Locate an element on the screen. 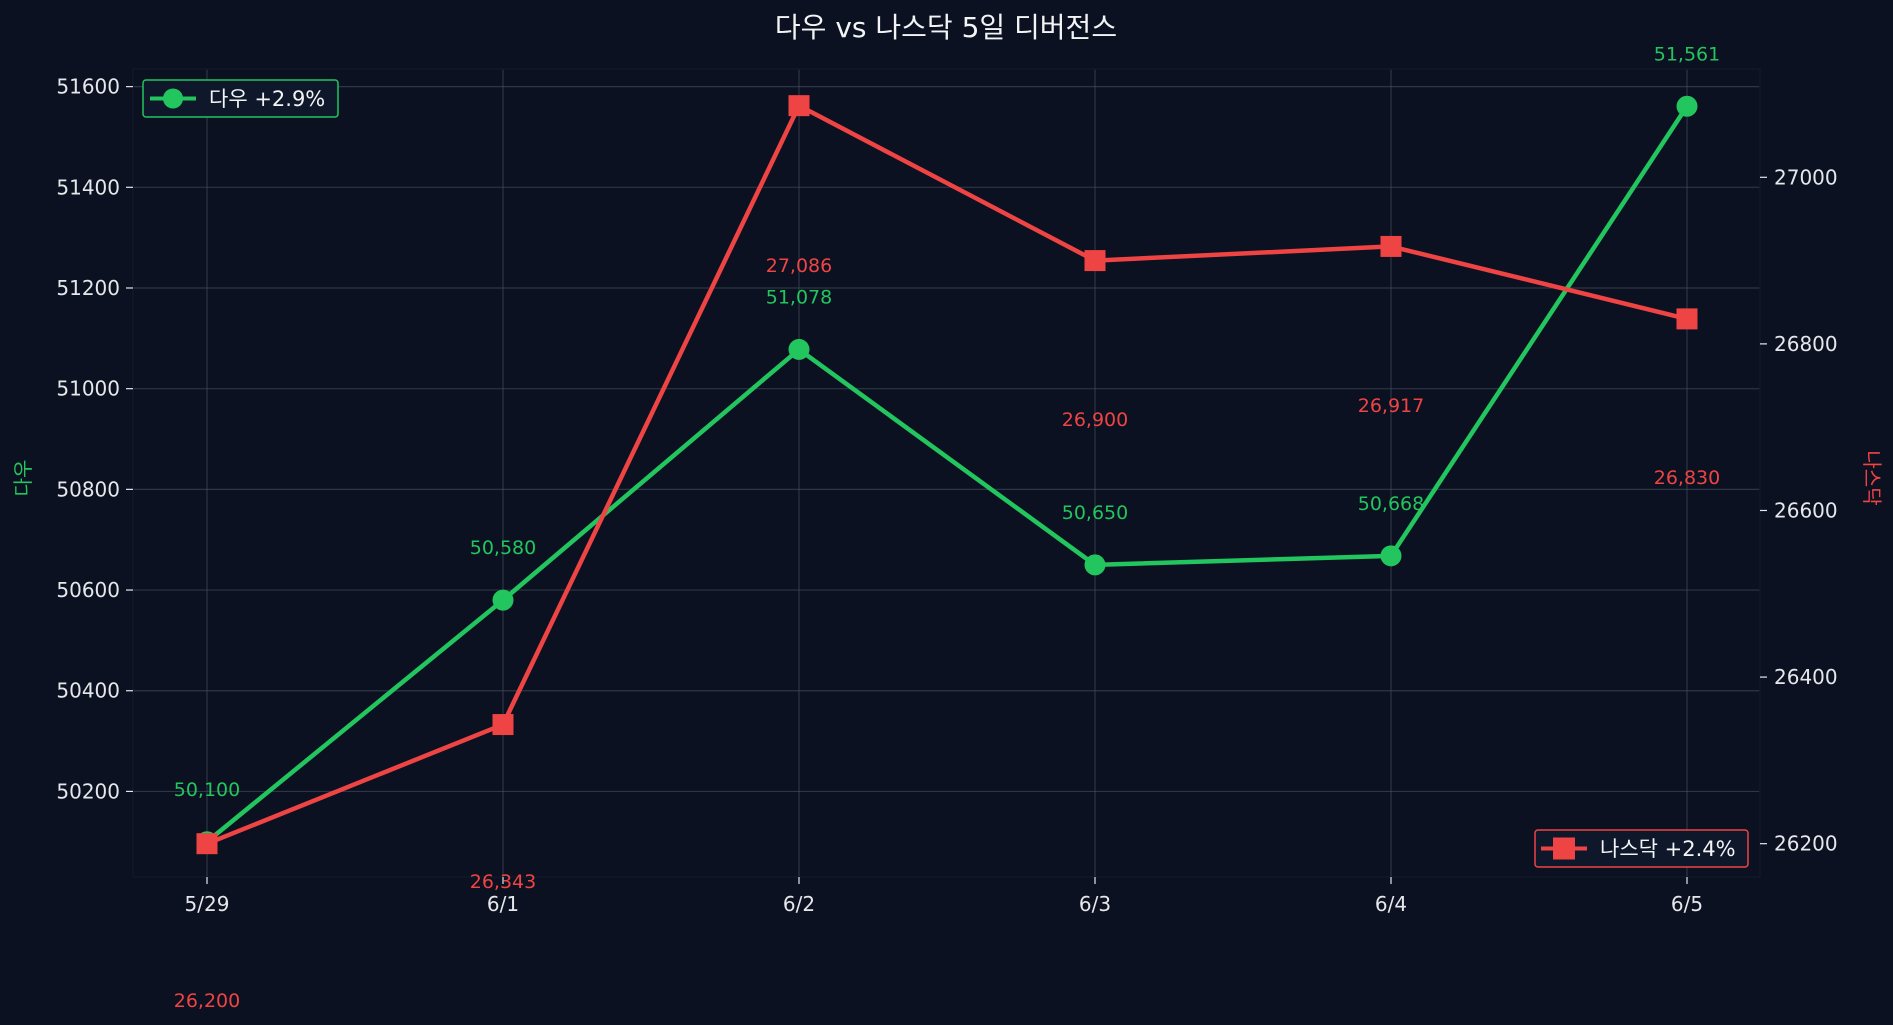 The image size is (1893, 1025). x-tick-label: 6/3 is located at coordinates (1095, 904).